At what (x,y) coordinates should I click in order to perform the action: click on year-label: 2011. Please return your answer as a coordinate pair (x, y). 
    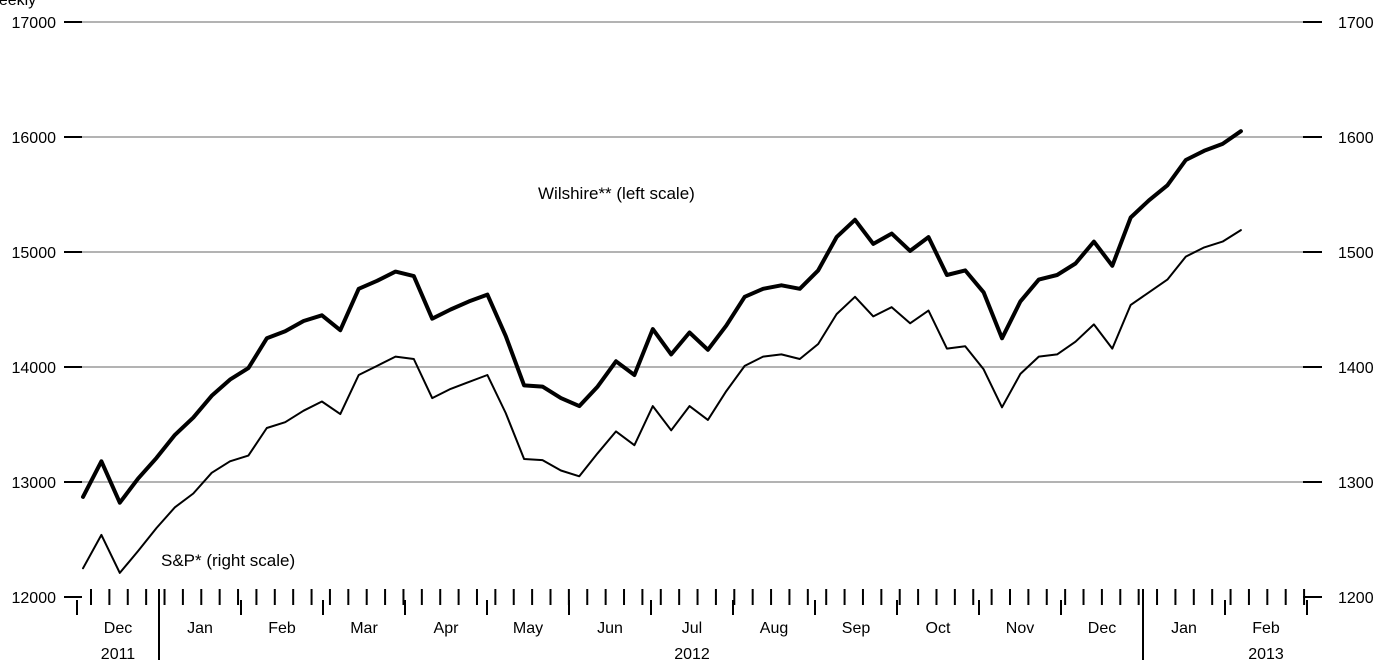
    Looking at the image, I should click on (118, 653).